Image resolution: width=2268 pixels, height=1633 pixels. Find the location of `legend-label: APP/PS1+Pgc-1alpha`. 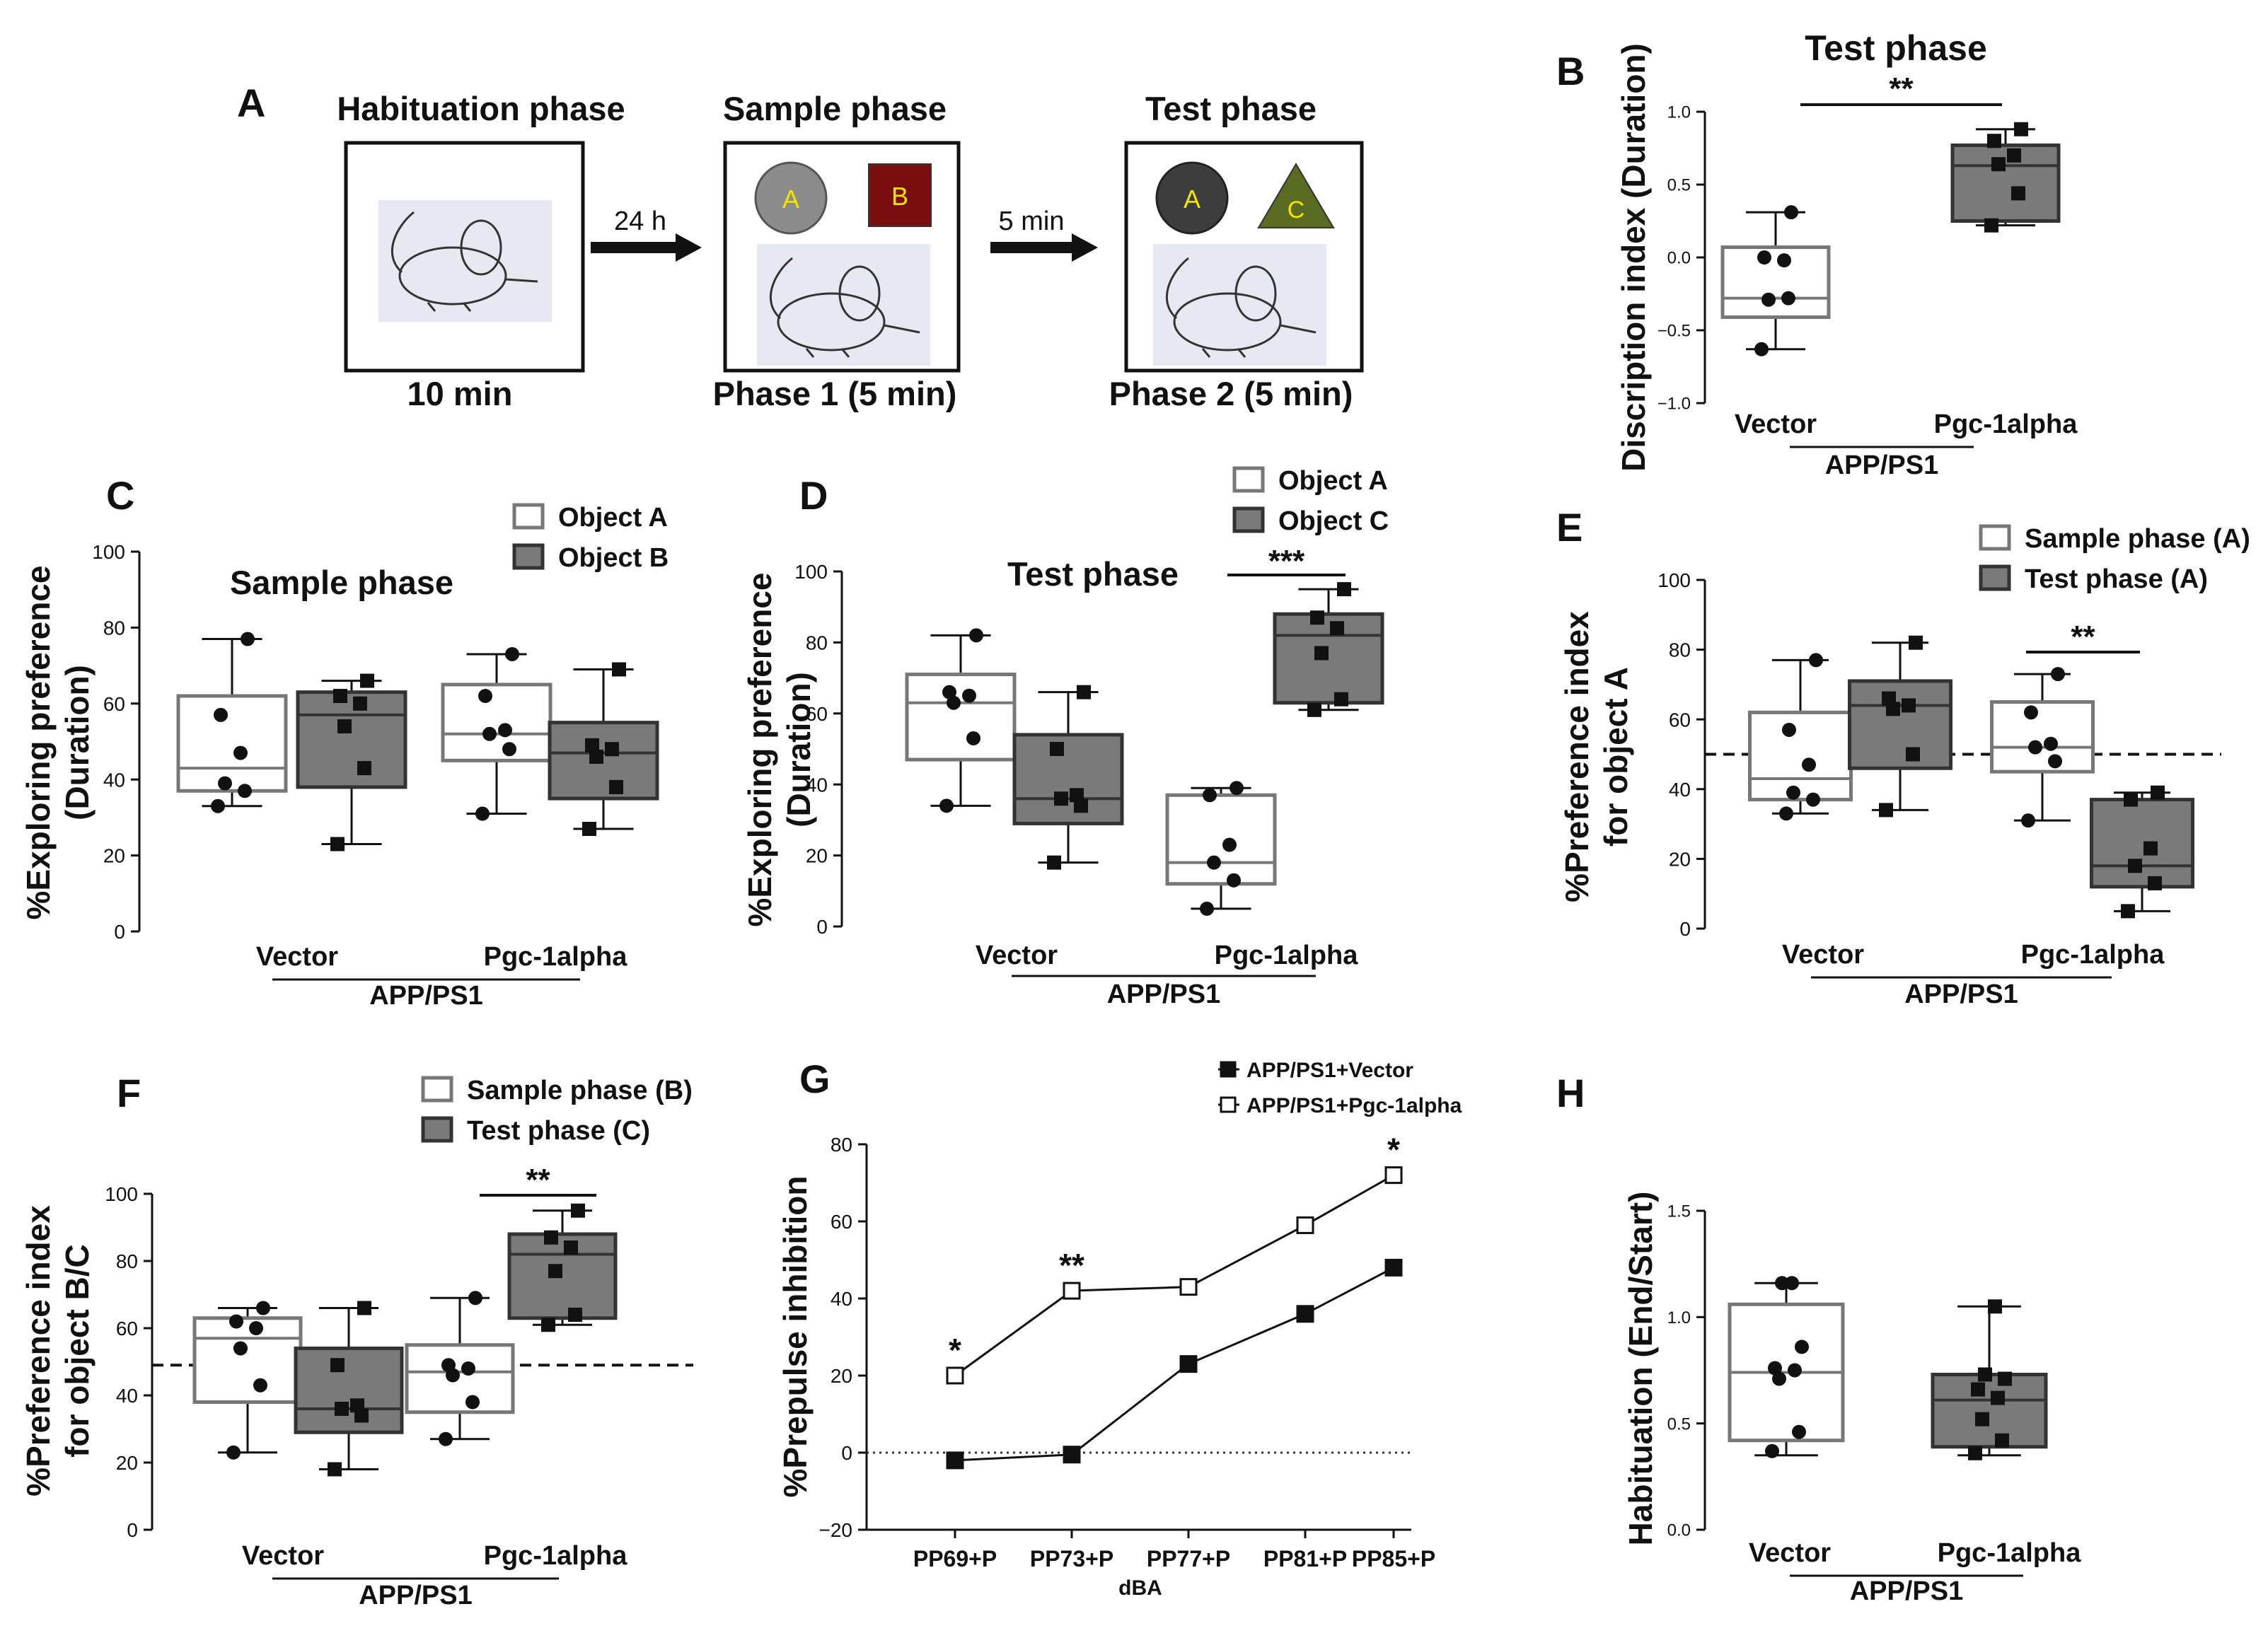

legend-label: APP/PS1+Pgc-1alpha is located at coordinates (1354, 1105).